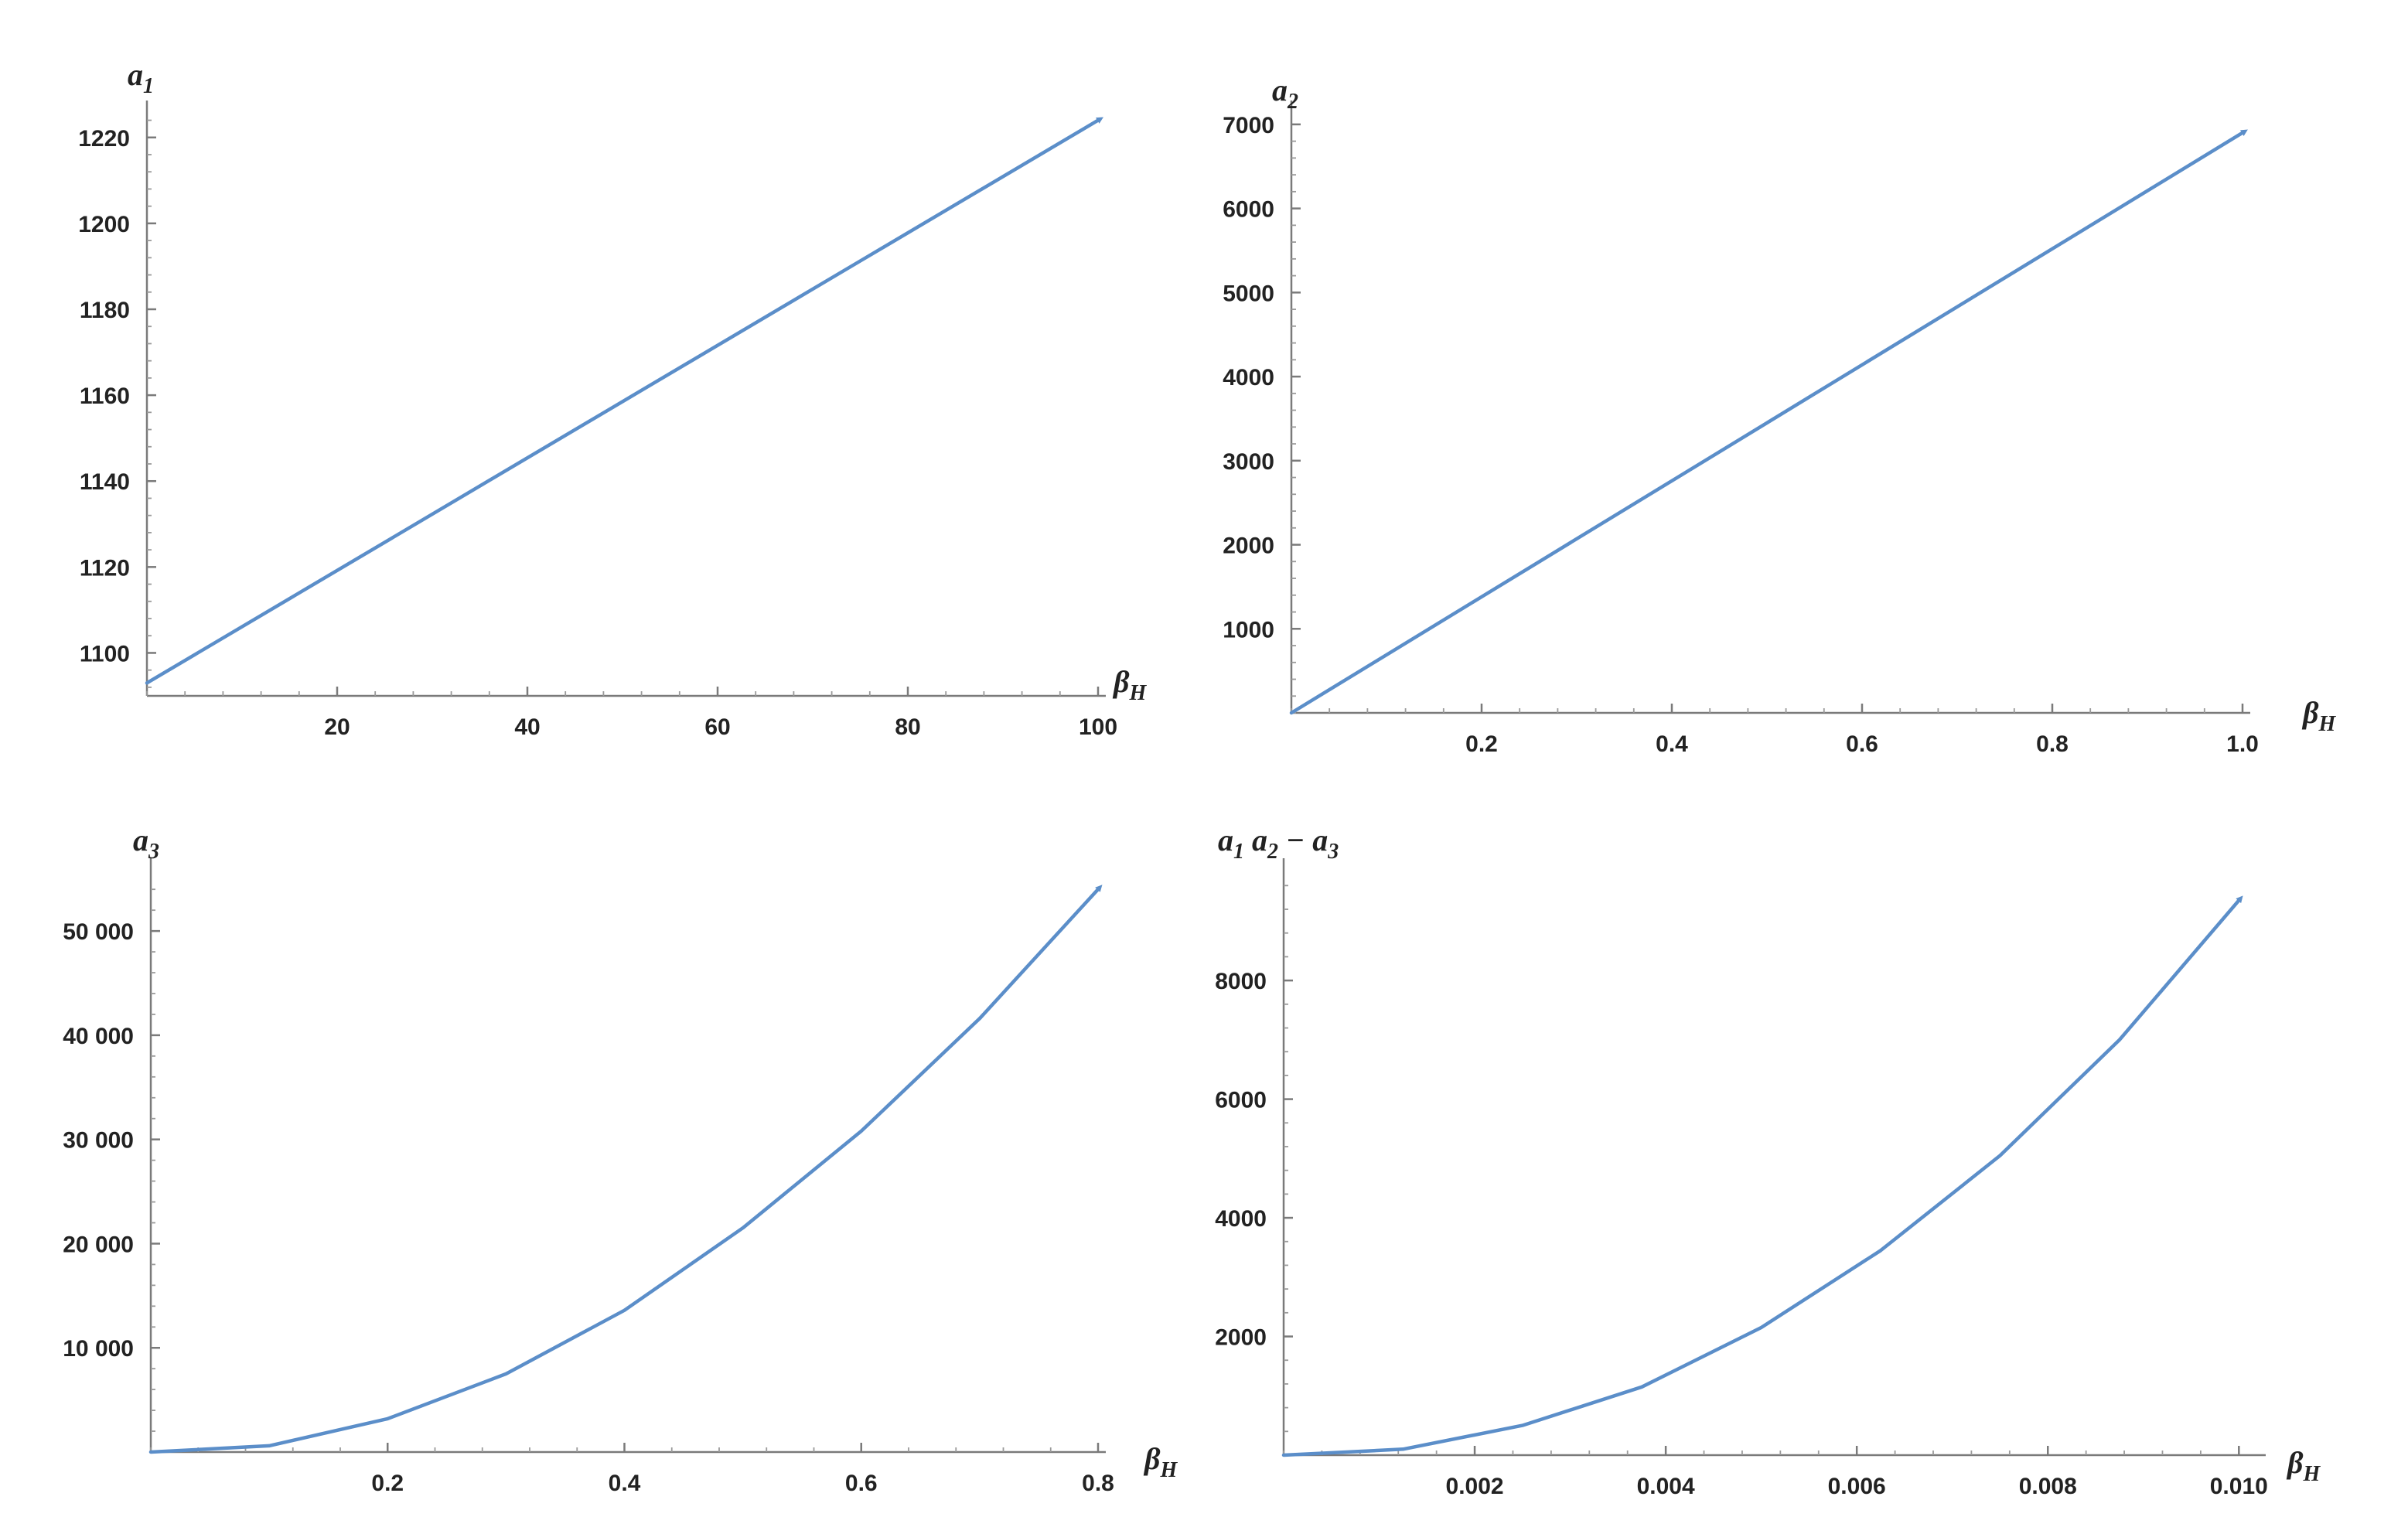 This screenshot has height=1534, width=2408. Describe the element at coordinates (2239, 1486) in the screenshot. I see `x-tick-label: 0.010` at that location.